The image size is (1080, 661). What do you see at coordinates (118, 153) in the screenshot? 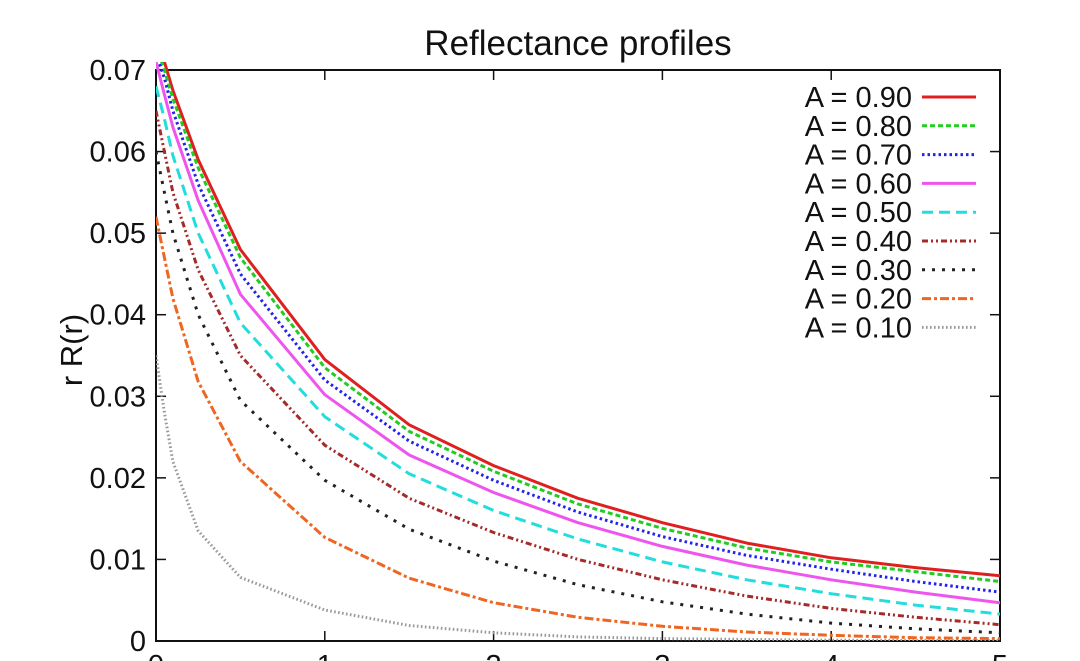
I see `y-tick-label: 0.06` at bounding box center [118, 153].